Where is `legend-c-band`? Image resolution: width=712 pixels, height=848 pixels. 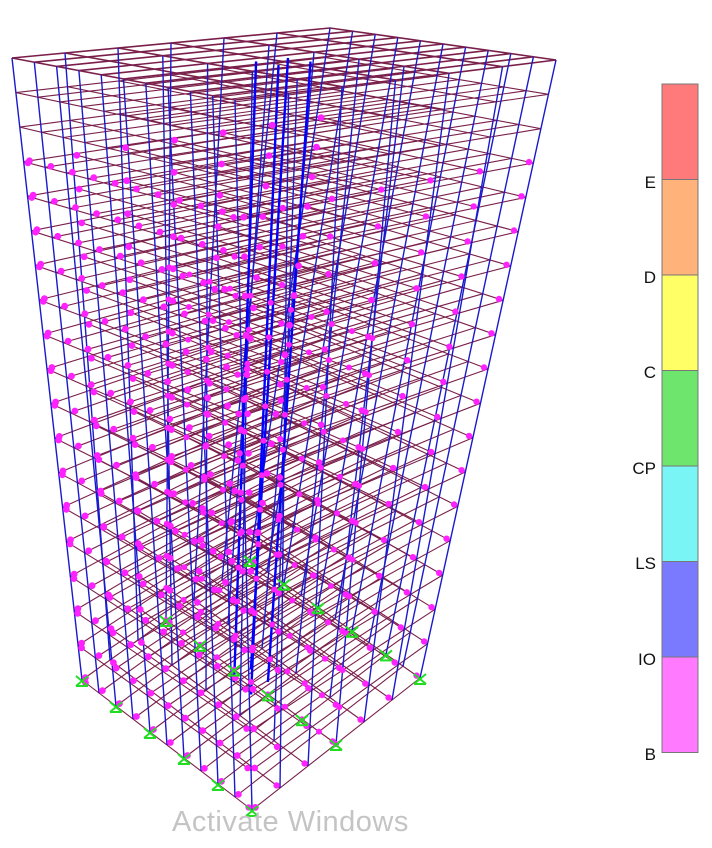
legend-c-band is located at coordinates (680, 322).